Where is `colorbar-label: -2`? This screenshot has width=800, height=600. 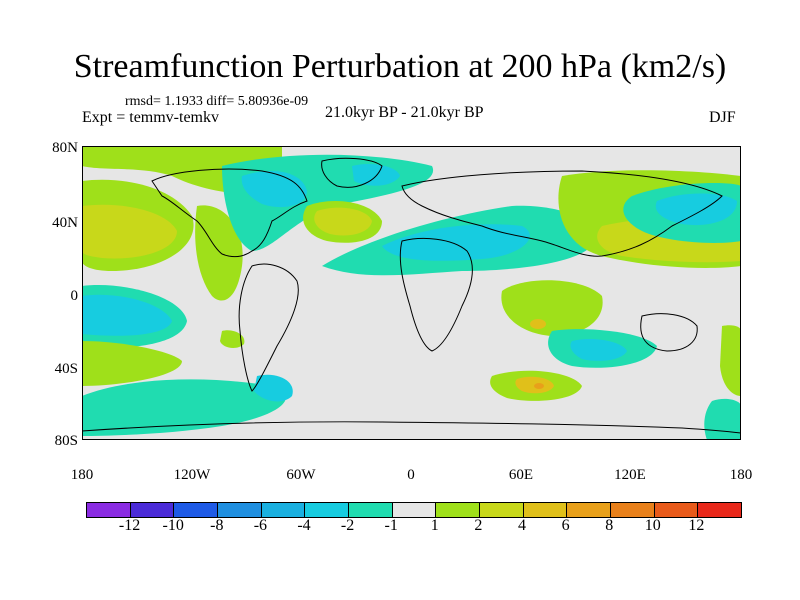 colorbar-label: -2 is located at coordinates (347, 525).